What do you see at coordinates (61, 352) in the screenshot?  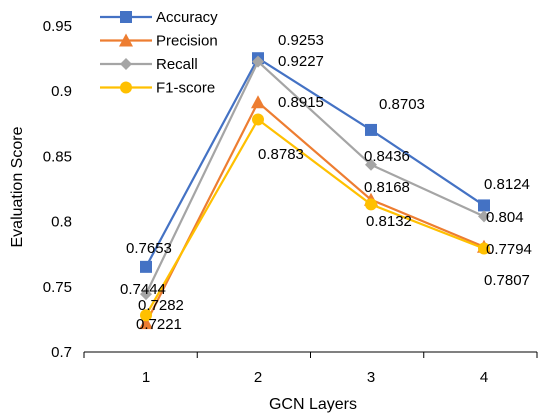 I see `y-tick-label: 0.7` at bounding box center [61, 352].